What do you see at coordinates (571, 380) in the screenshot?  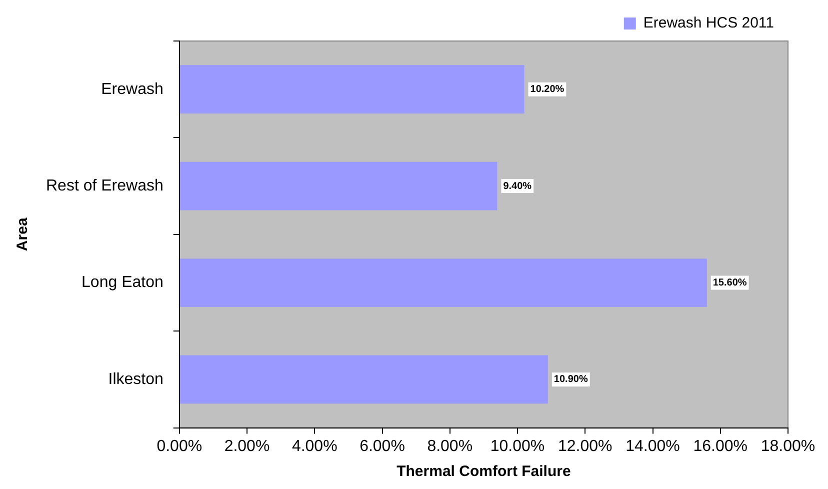 I see `data-label: 10.90%` at bounding box center [571, 380].